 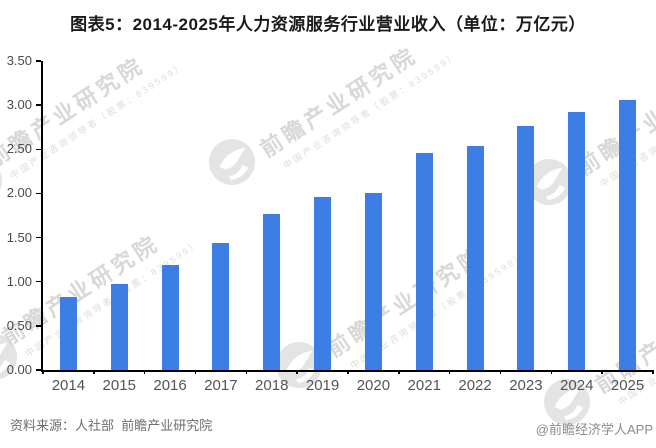 I want to click on bar-2025, so click(x=628, y=234).